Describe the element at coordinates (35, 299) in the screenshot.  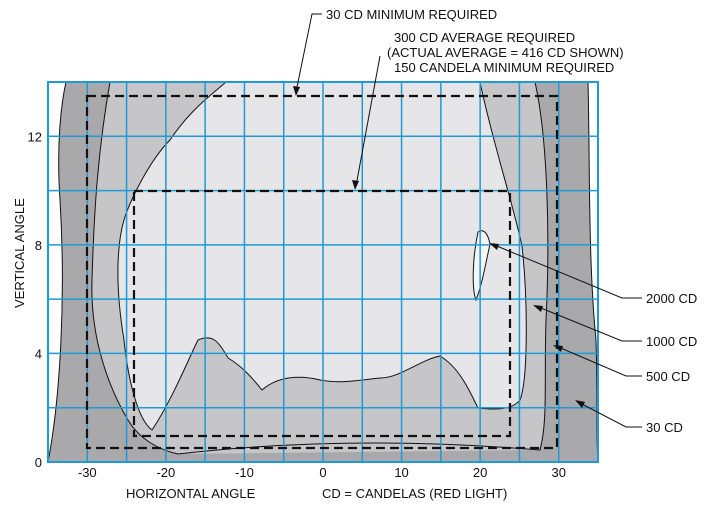
I see `y-tick-labels: 0 4 8 12` at that location.